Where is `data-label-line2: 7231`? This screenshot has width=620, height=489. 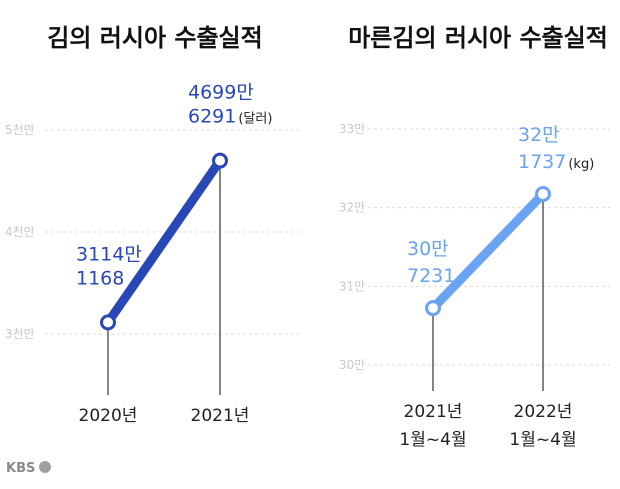 data-label-line2: 7231 is located at coordinates (431, 276).